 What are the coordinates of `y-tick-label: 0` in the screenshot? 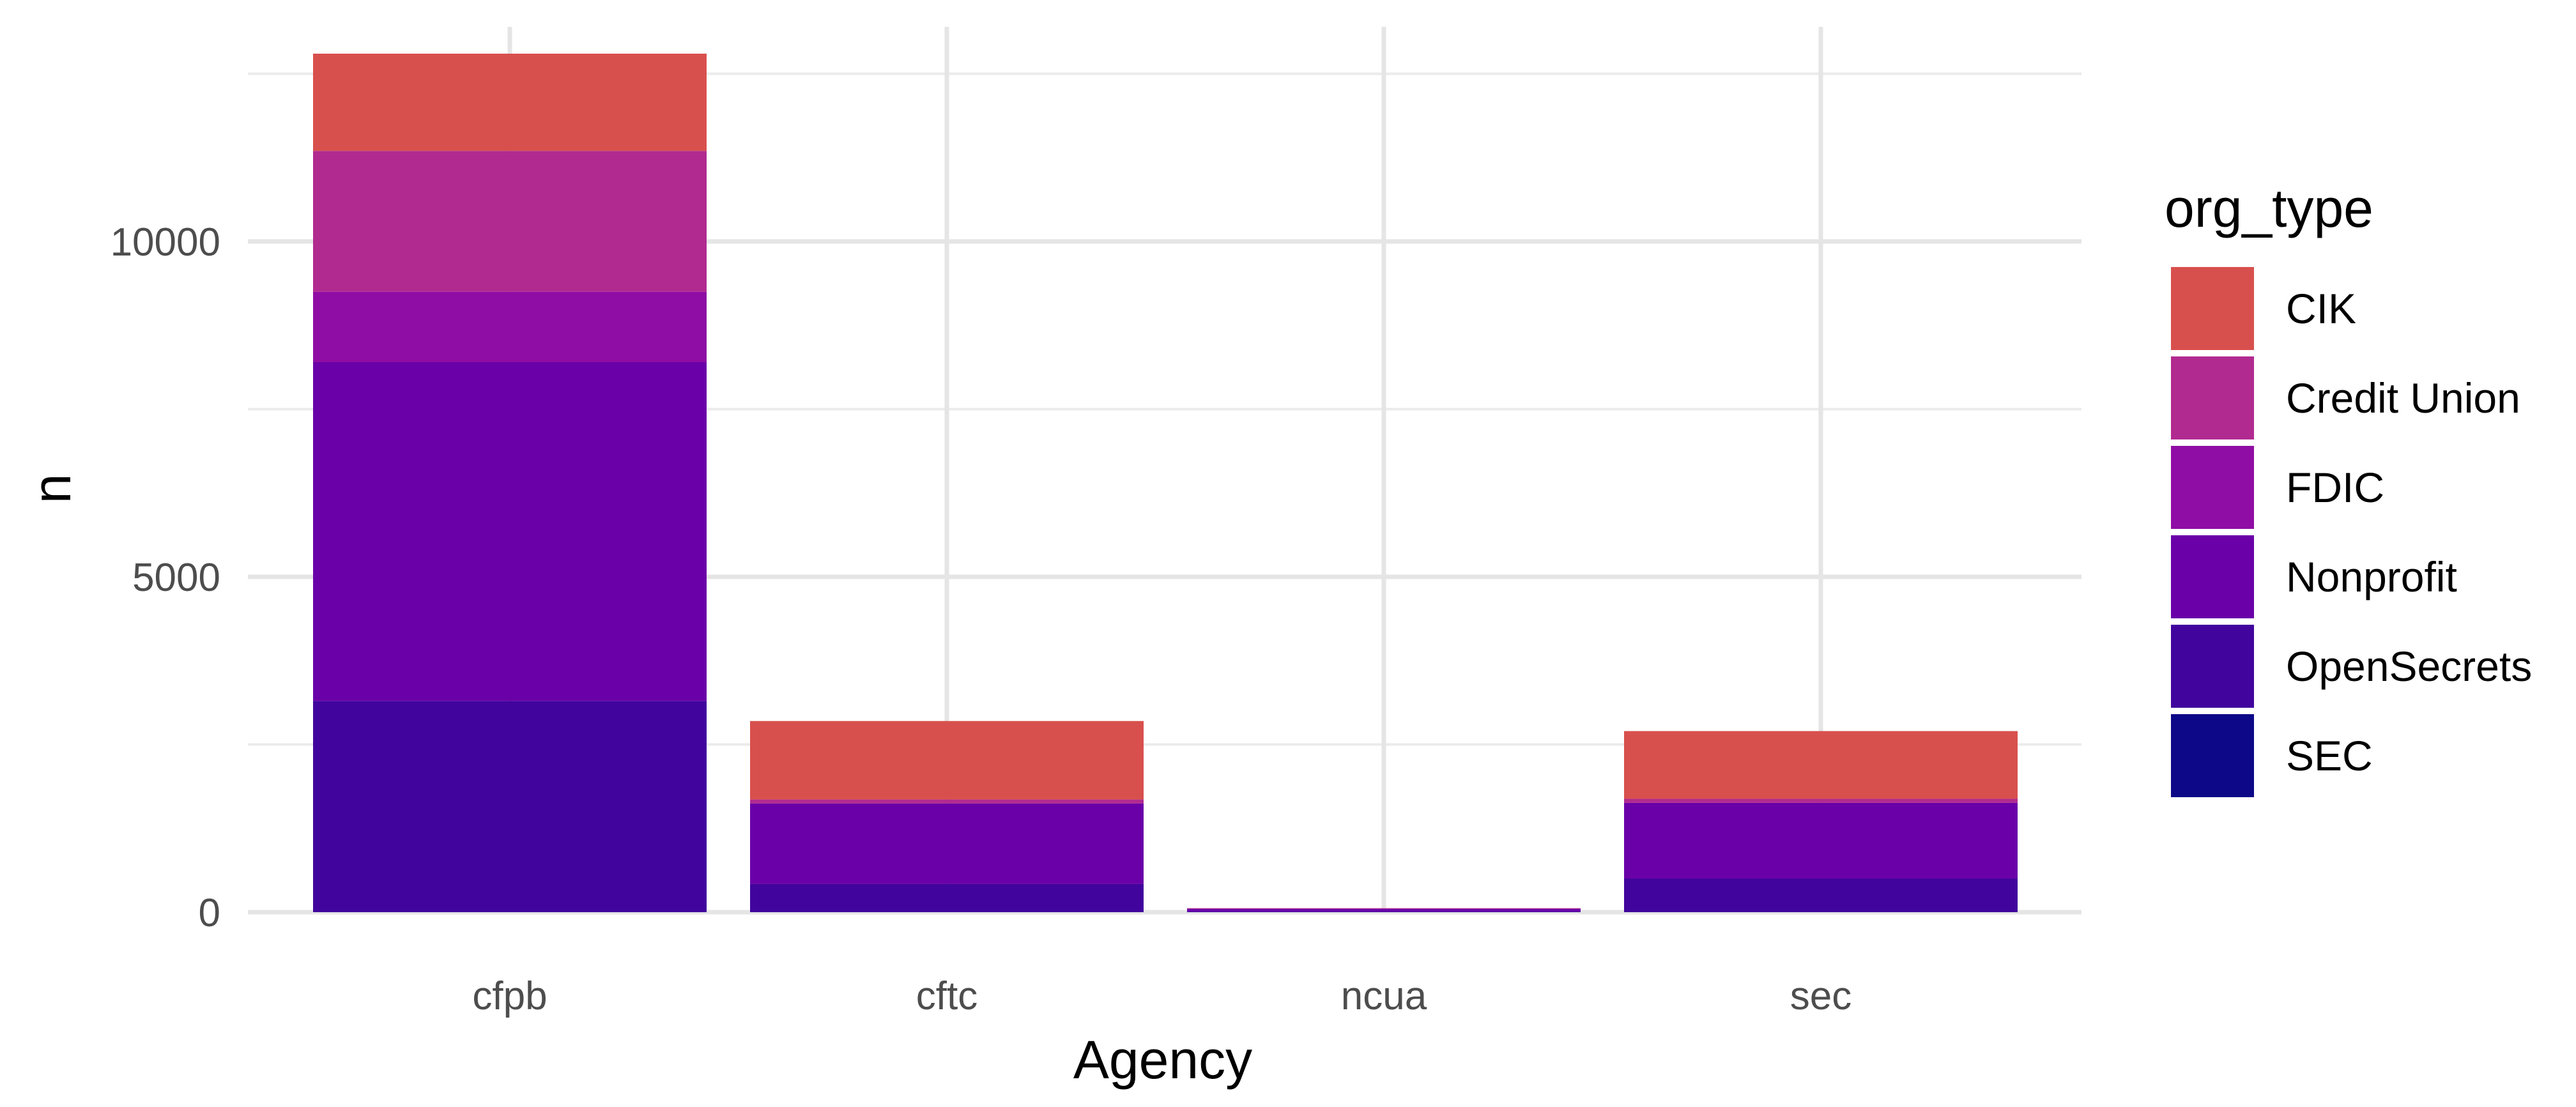 It's located at (209, 913).